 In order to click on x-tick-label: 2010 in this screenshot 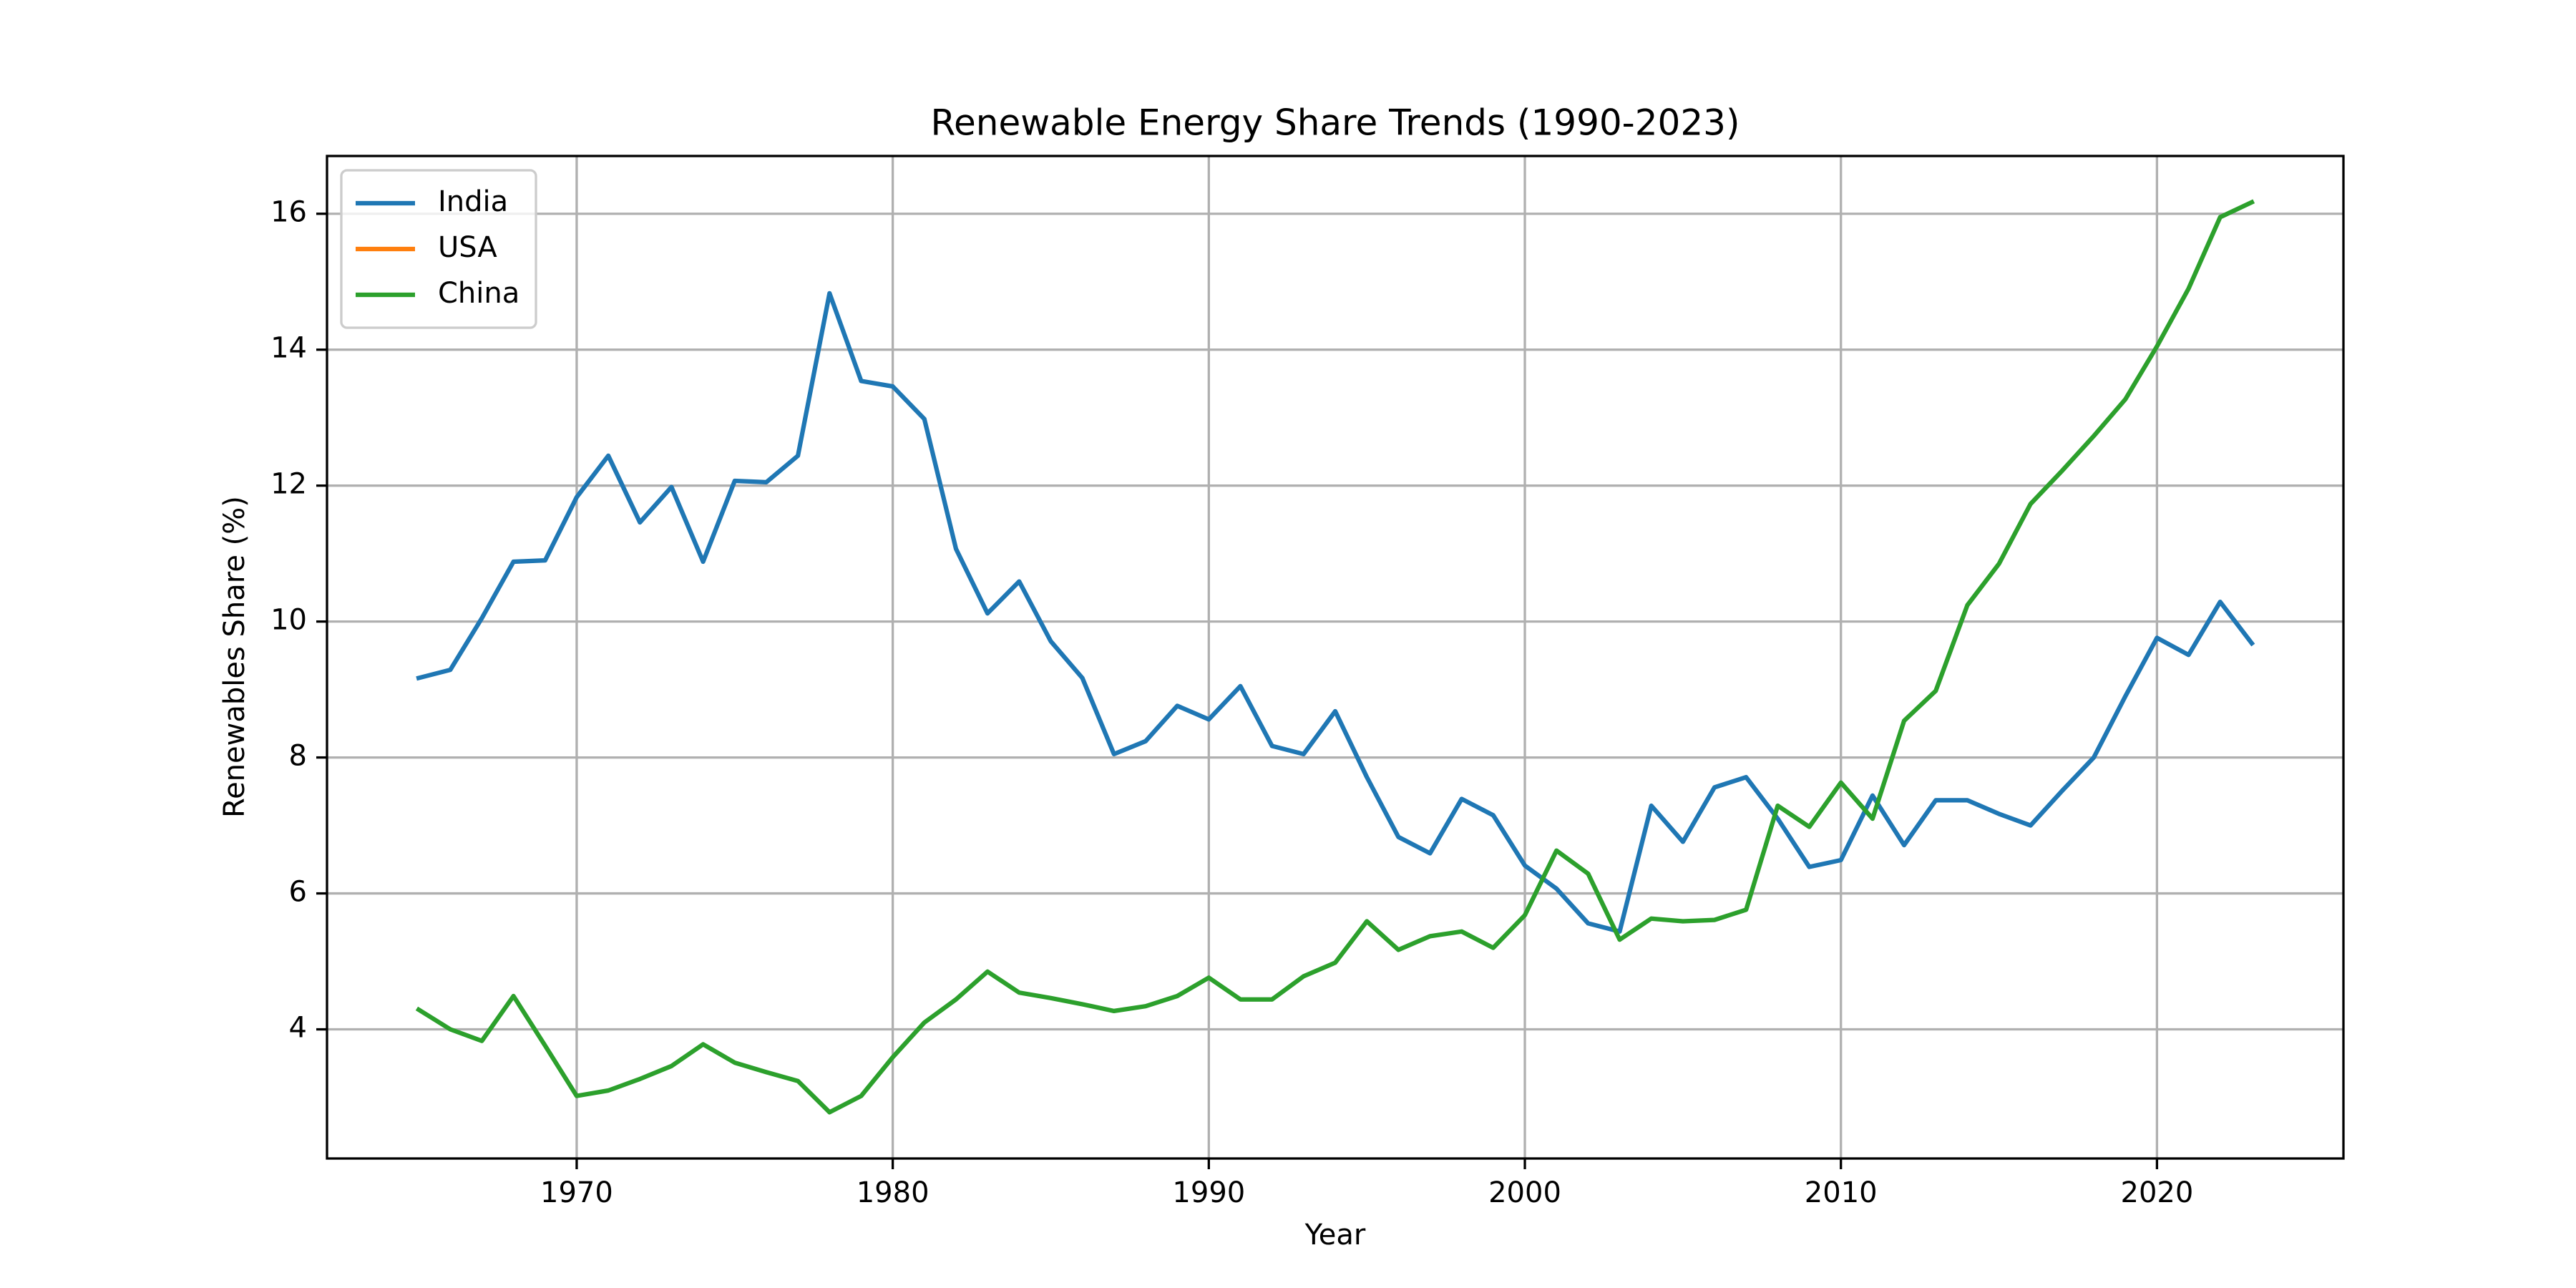, I will do `click(1841, 1192)`.